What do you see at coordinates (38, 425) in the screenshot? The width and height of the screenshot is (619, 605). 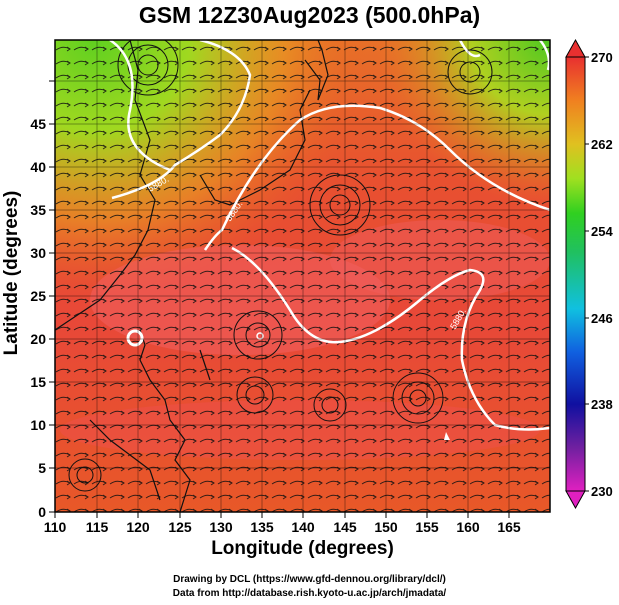 I see `y-tick-label: 10` at bounding box center [38, 425].